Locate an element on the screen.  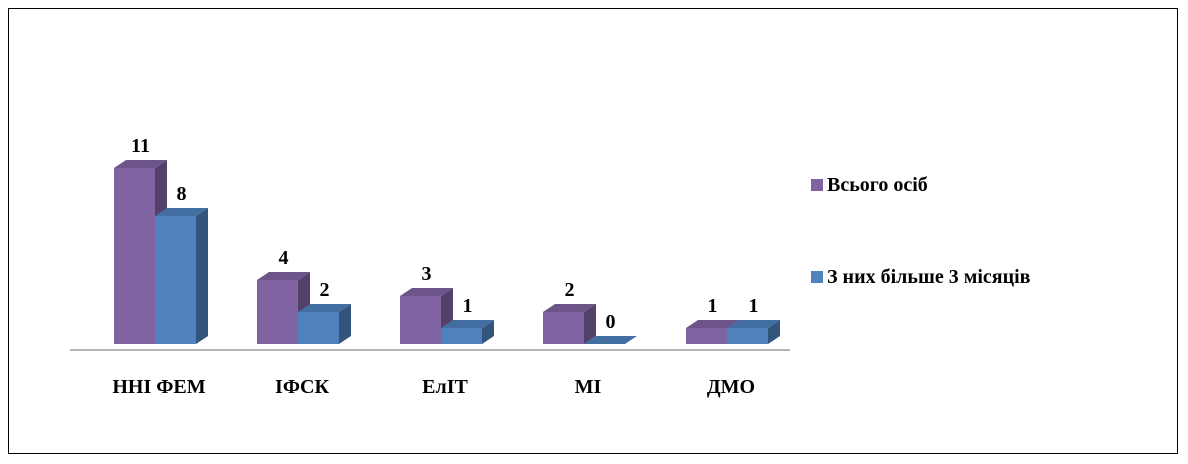
bar-нні-фем-series-2 is located at coordinates (181, 276).